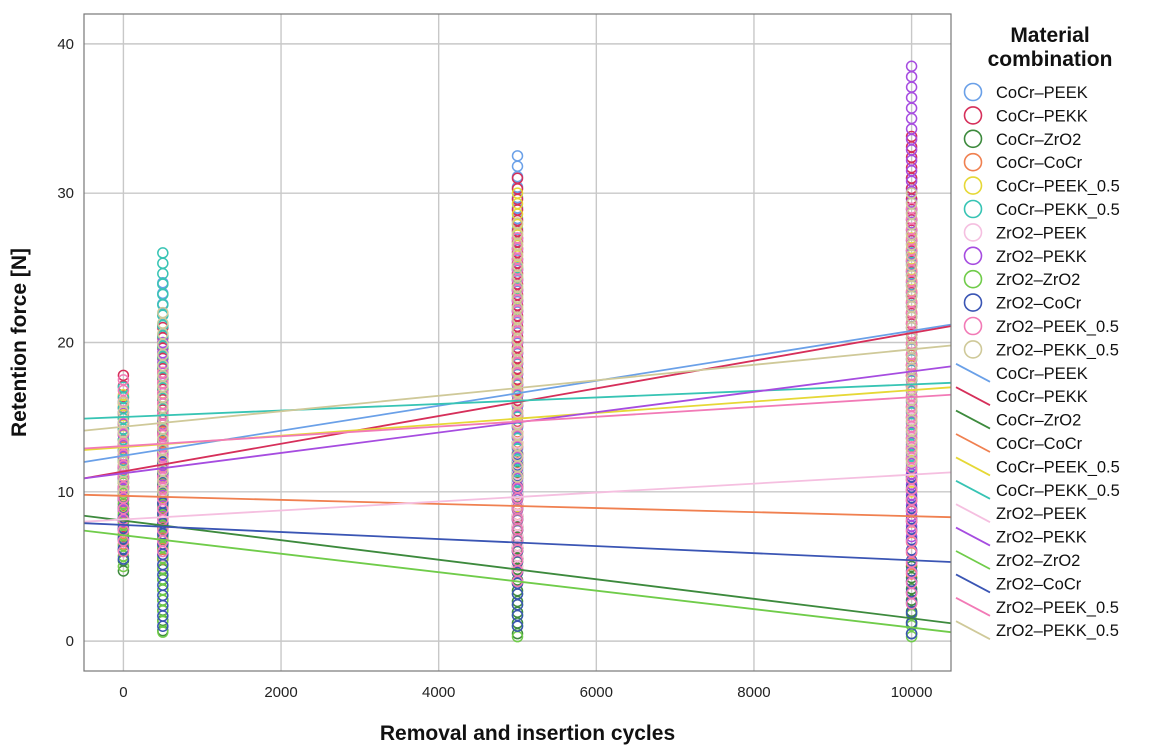  I want to click on x-tick-label: 4000, so click(438, 692).